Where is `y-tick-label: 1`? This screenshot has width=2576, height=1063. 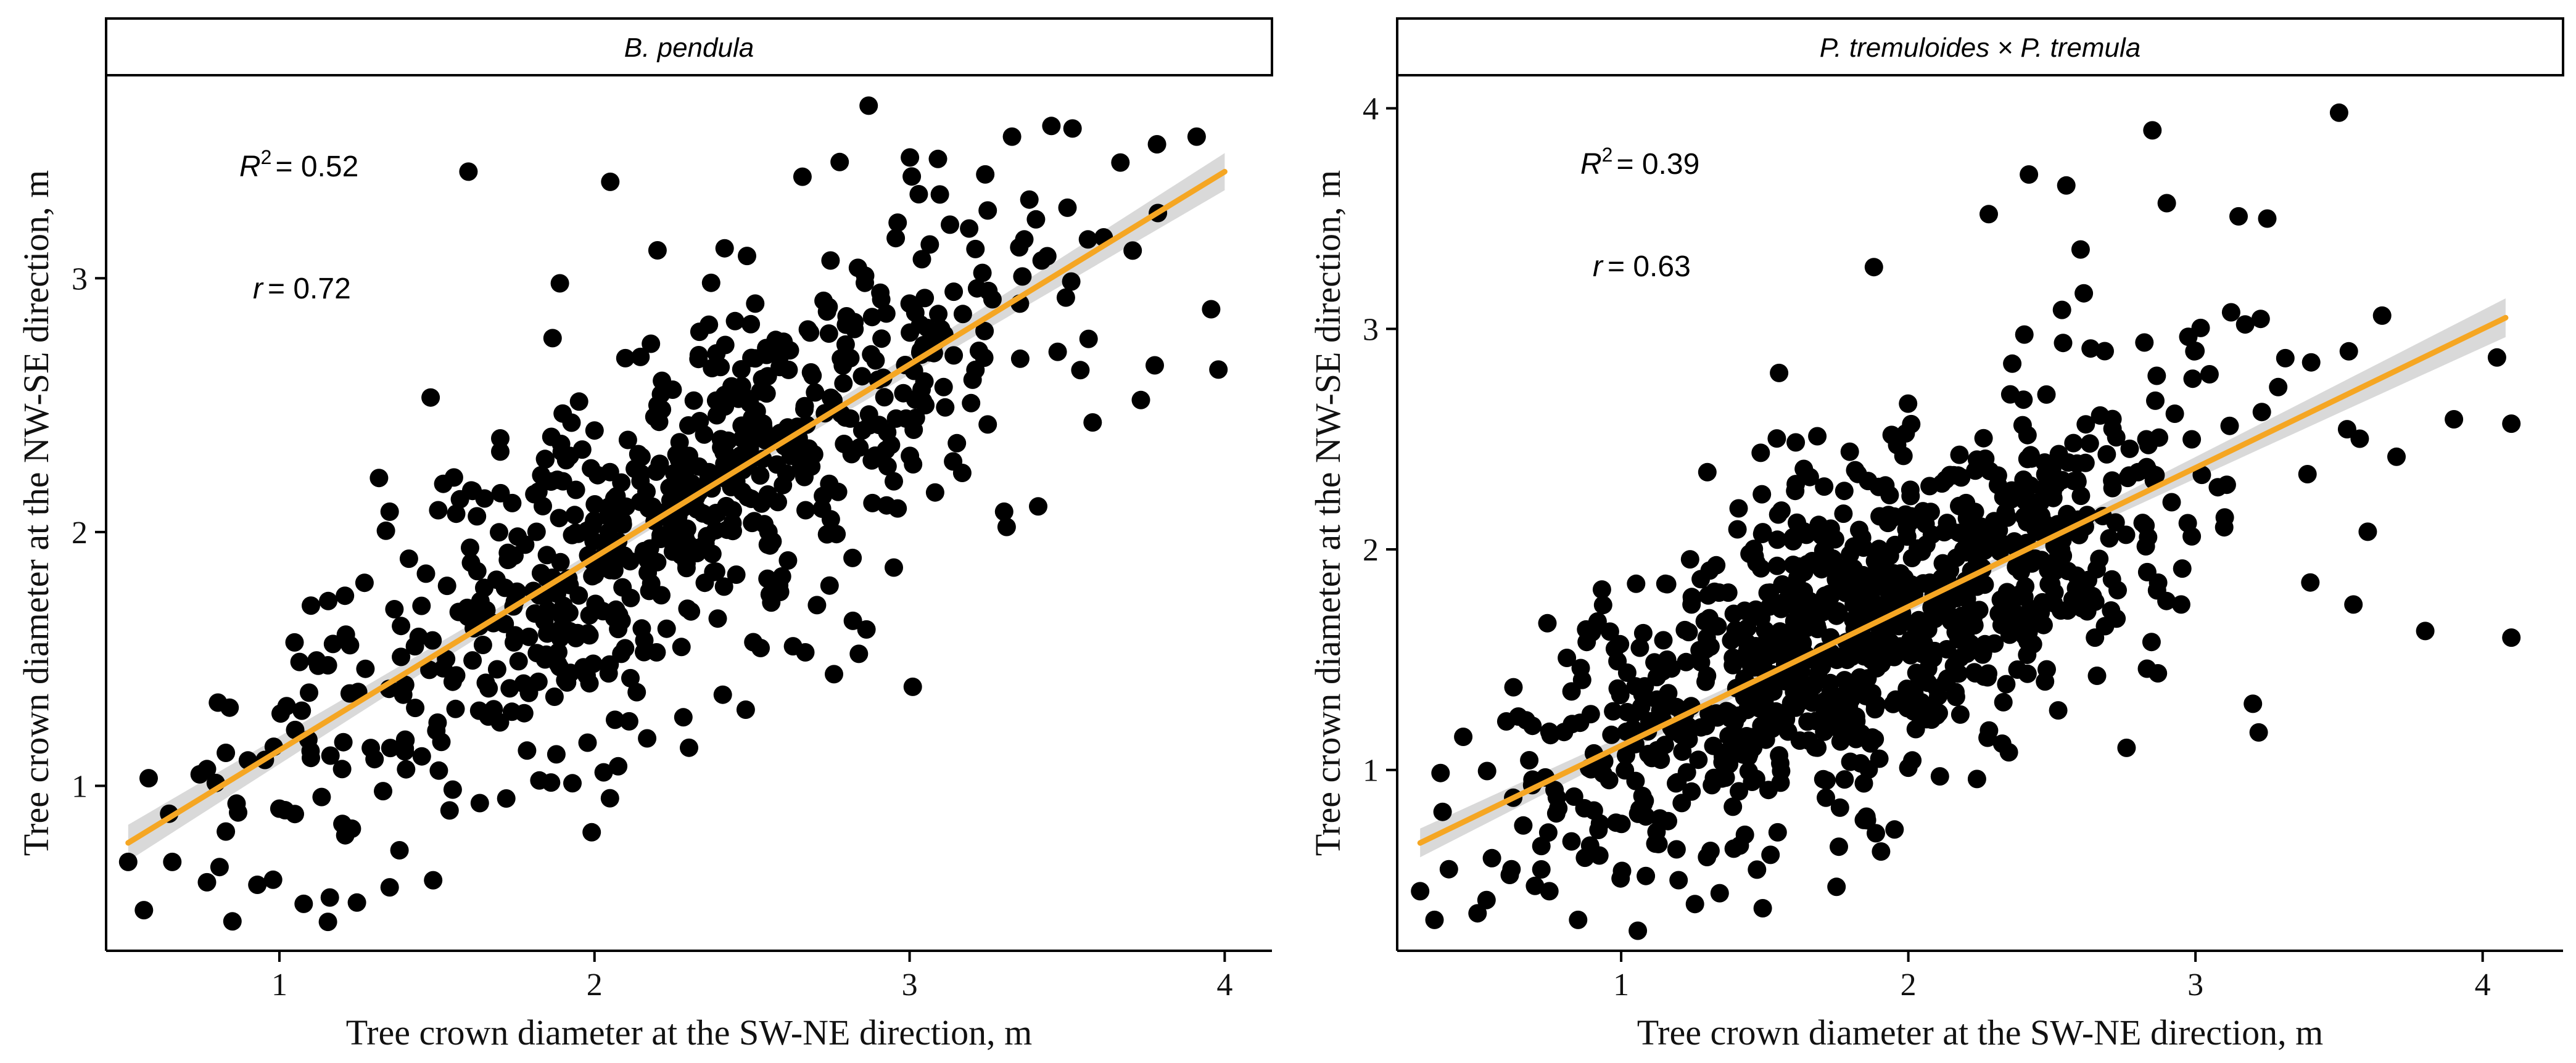 y-tick-label: 1 is located at coordinates (1371, 771).